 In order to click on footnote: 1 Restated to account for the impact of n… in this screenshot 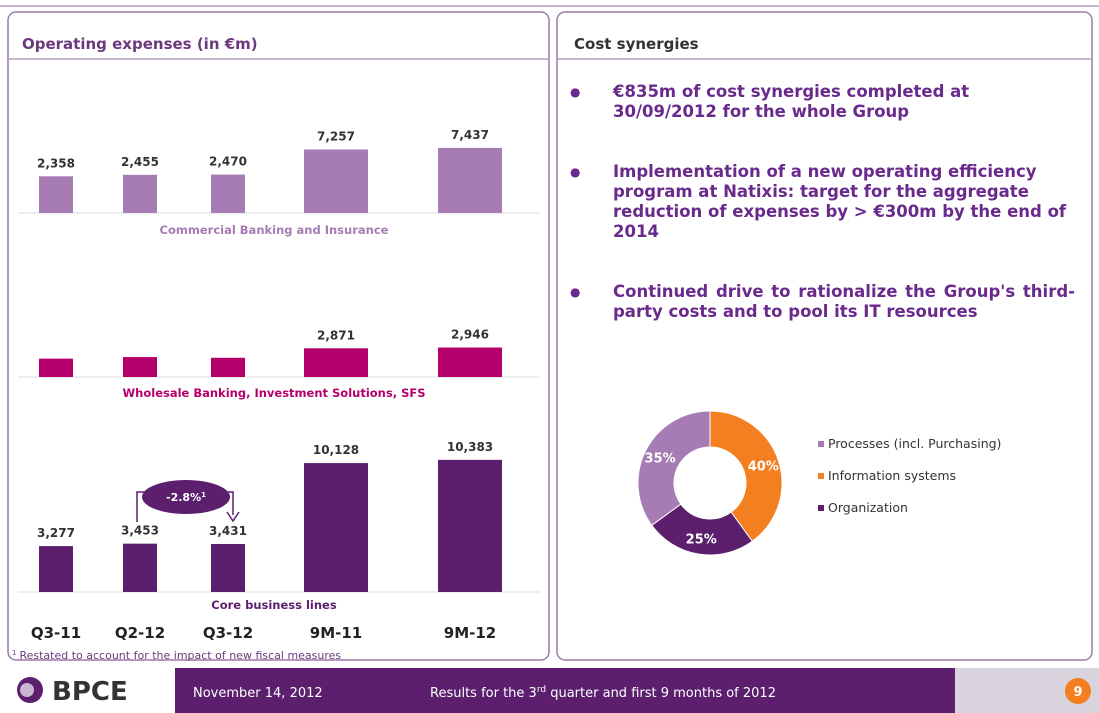, I will do `click(176, 655)`.